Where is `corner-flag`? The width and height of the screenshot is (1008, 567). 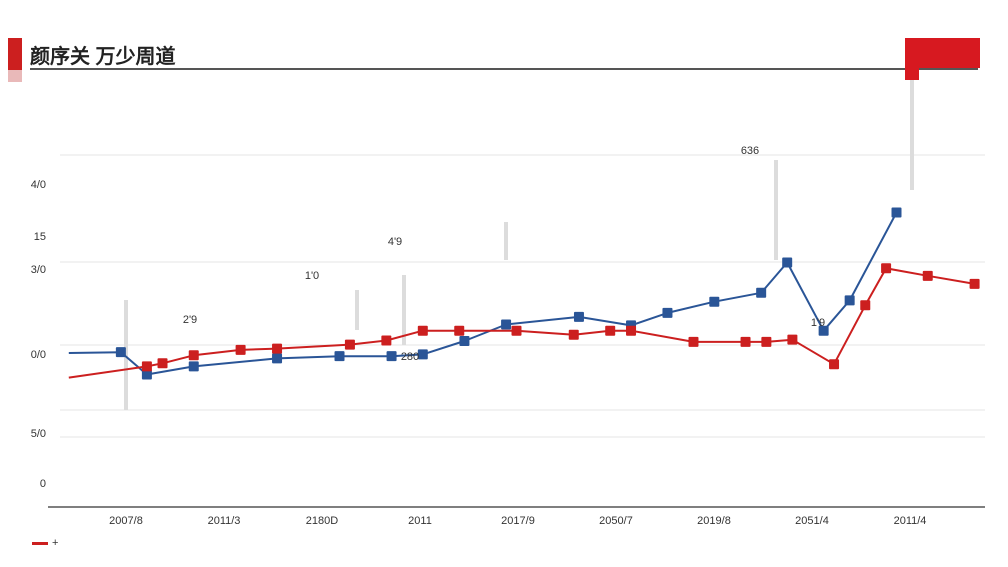
corner-flag is located at coordinates (942, 53).